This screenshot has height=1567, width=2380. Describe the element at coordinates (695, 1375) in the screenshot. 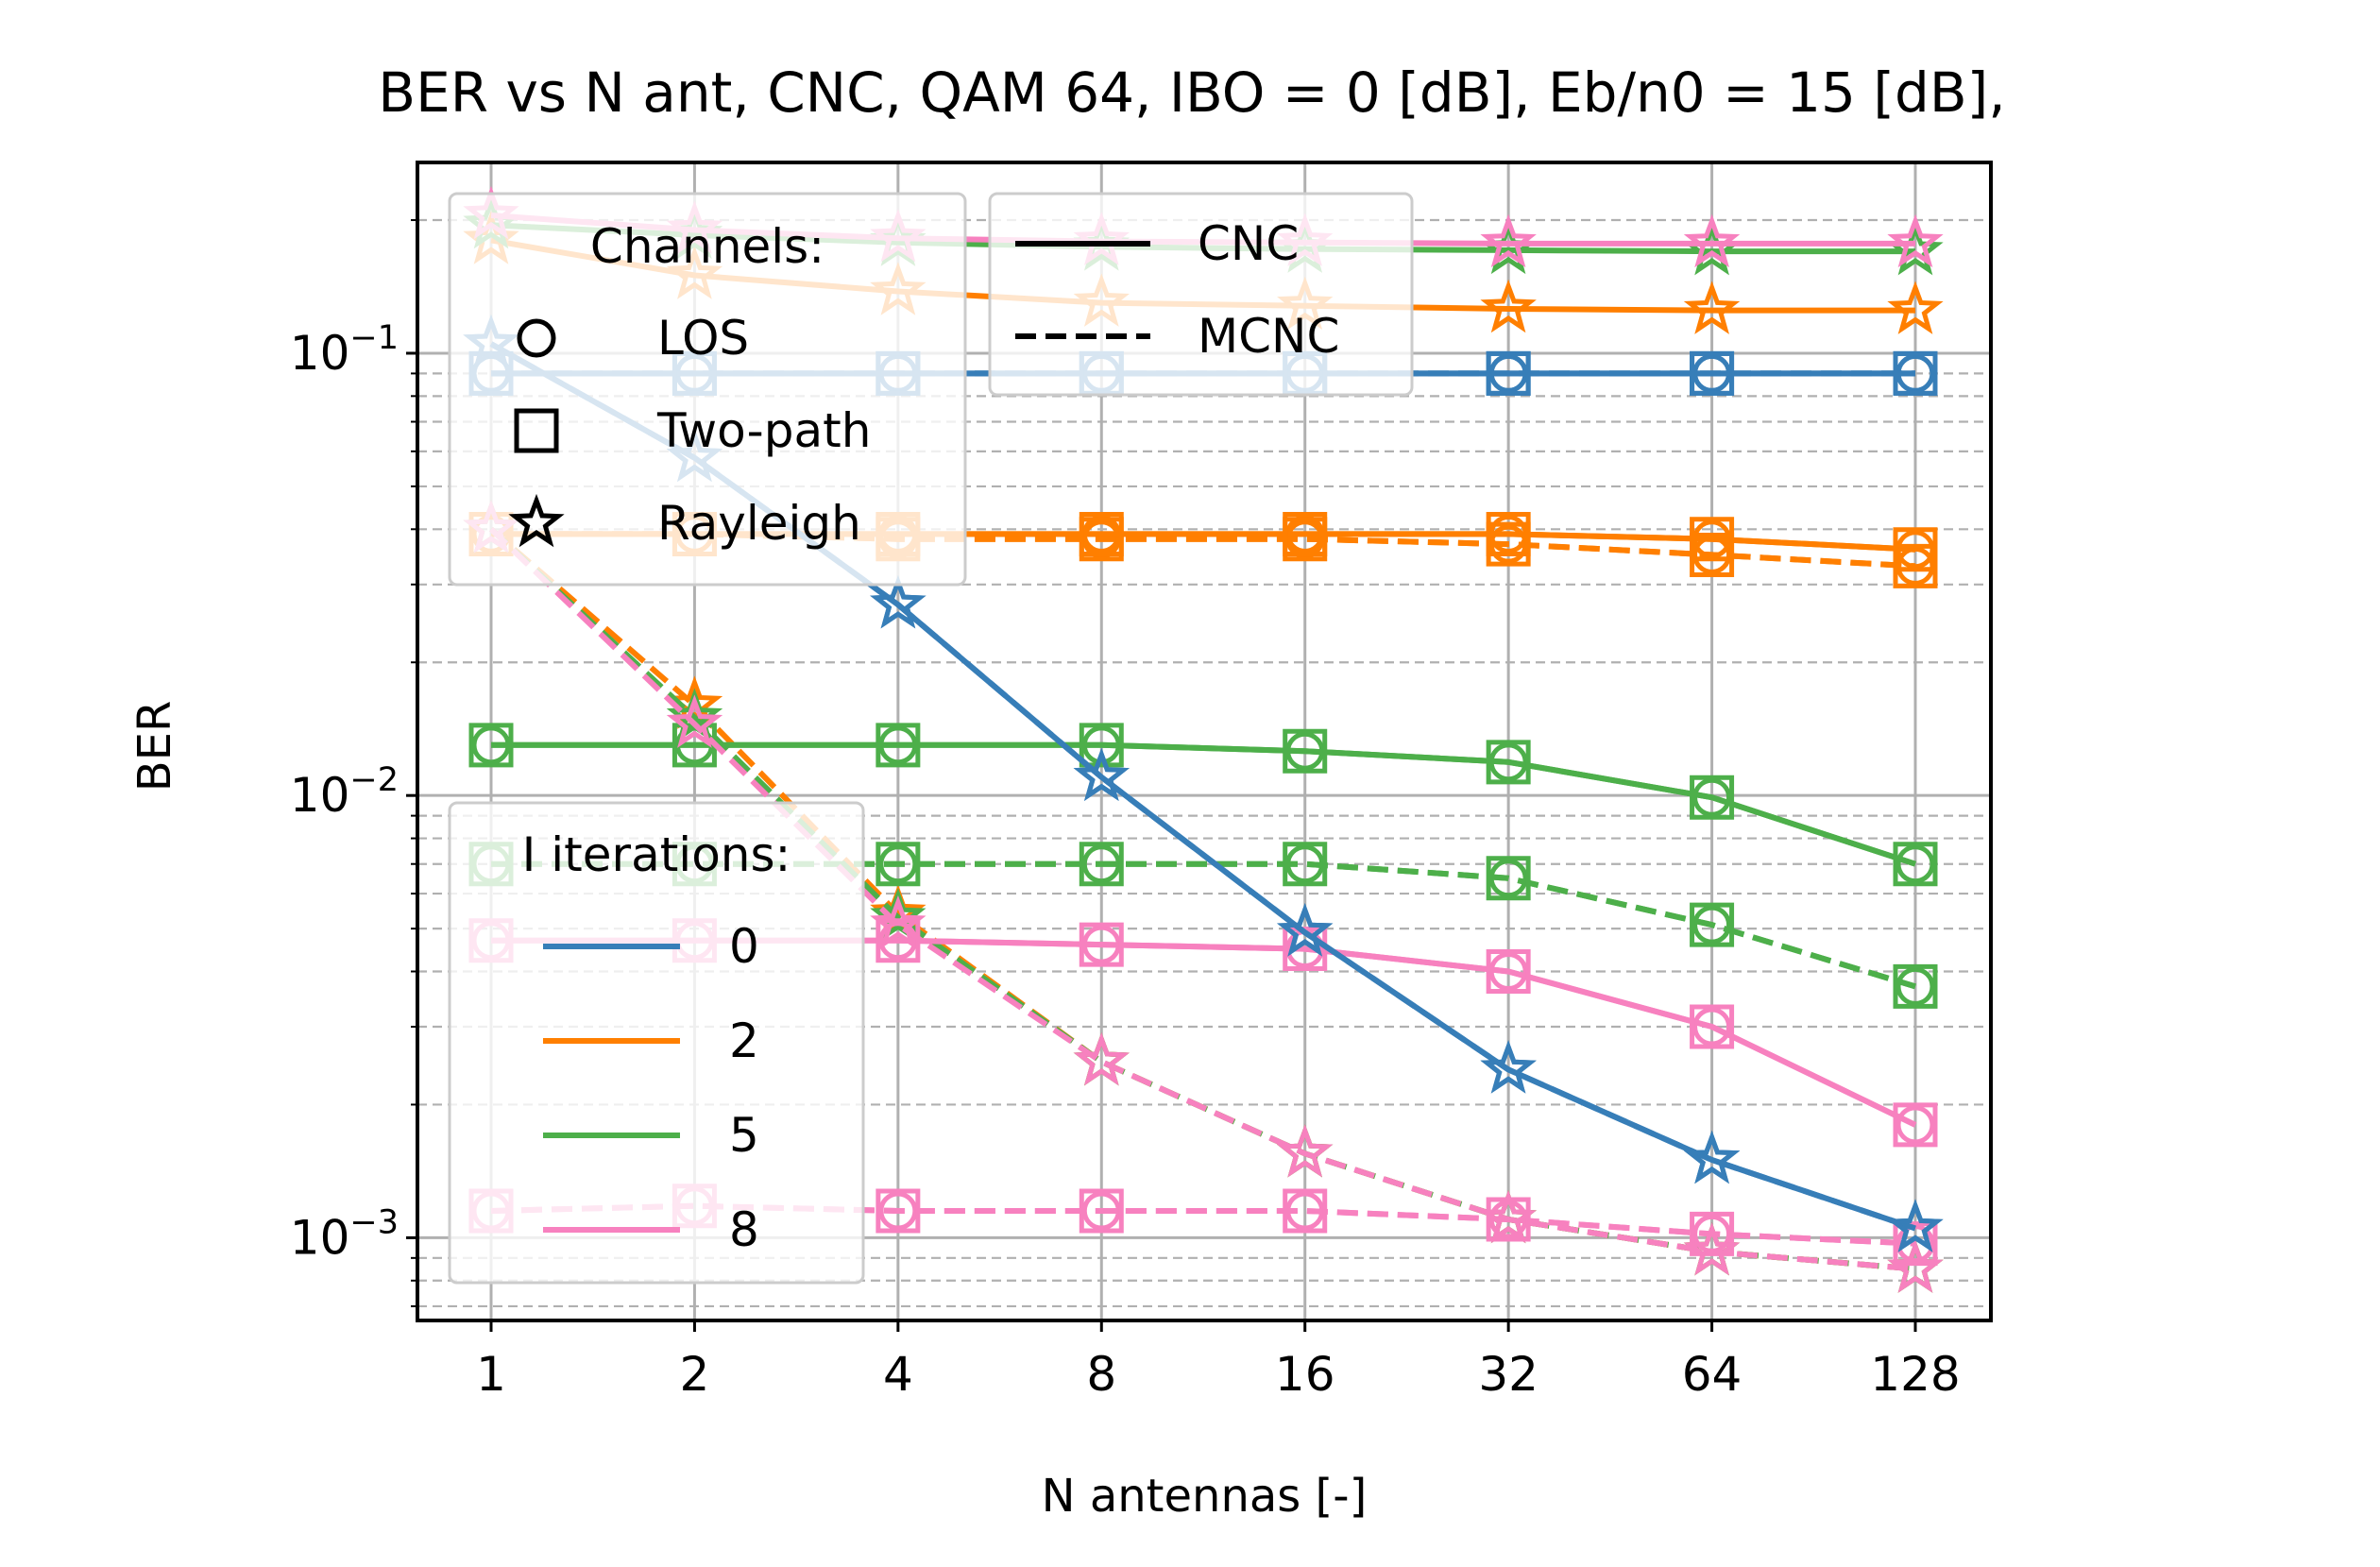

I see `x-tick-label: 2` at that location.